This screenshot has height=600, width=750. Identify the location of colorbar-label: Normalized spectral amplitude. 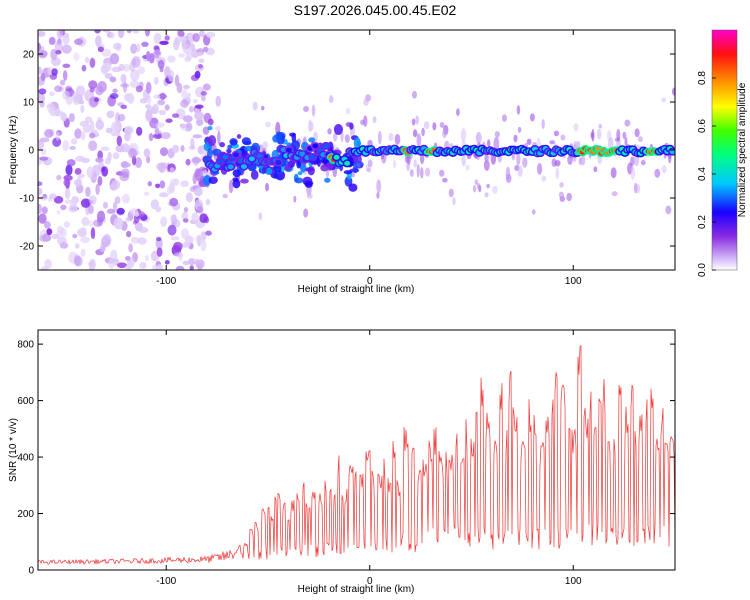
(742, 149).